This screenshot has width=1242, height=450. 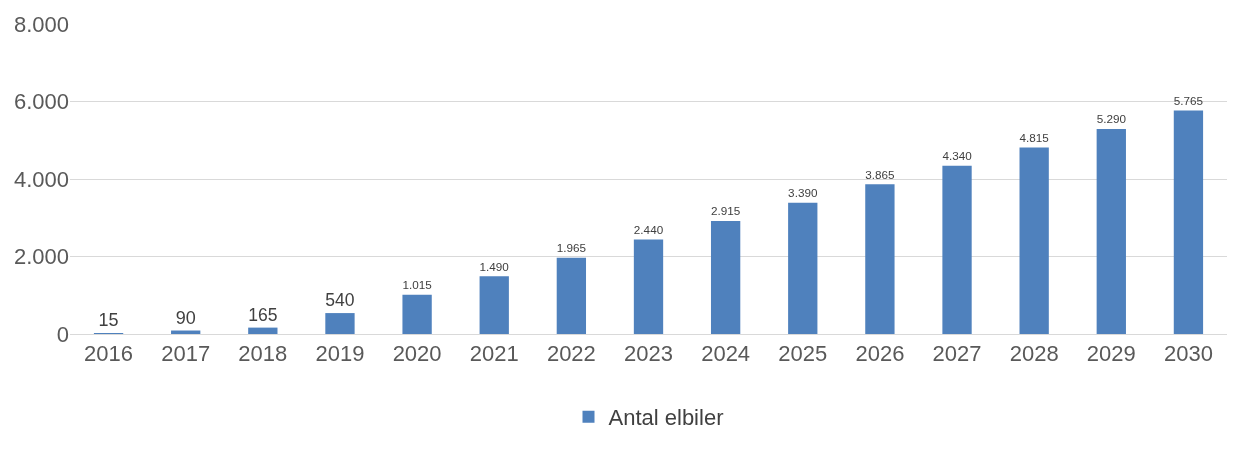 What do you see at coordinates (417, 354) in the screenshot?
I see `x-tick-label: 2020` at bounding box center [417, 354].